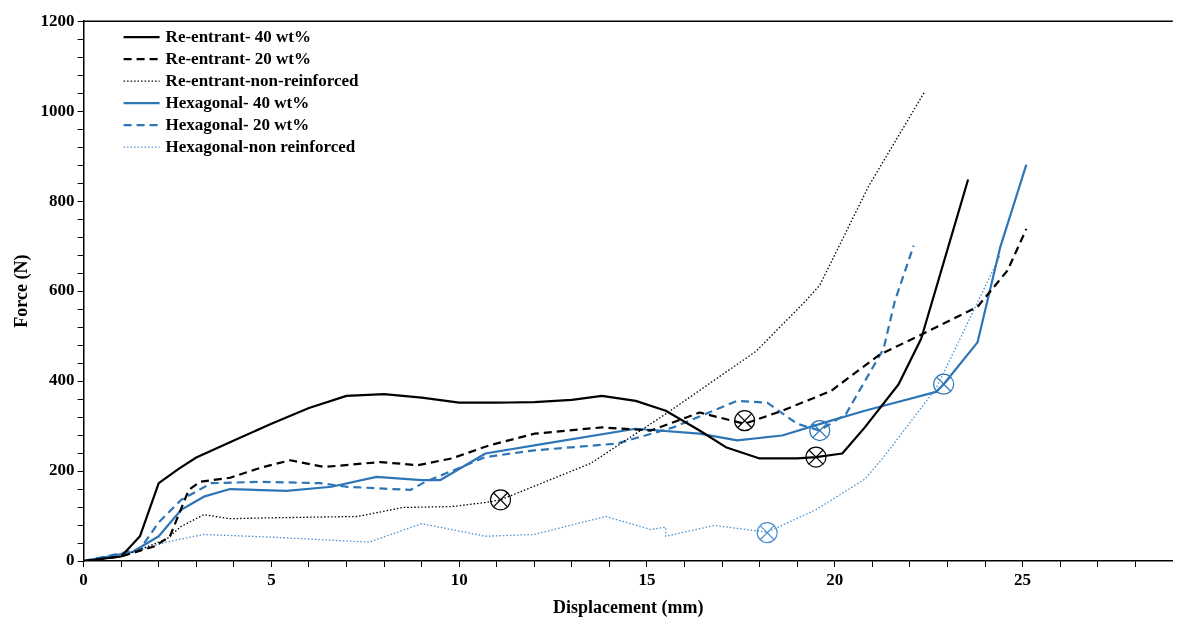 This screenshot has width=1192, height=631. I want to click on x-tick-label: 25, so click(1023, 579).